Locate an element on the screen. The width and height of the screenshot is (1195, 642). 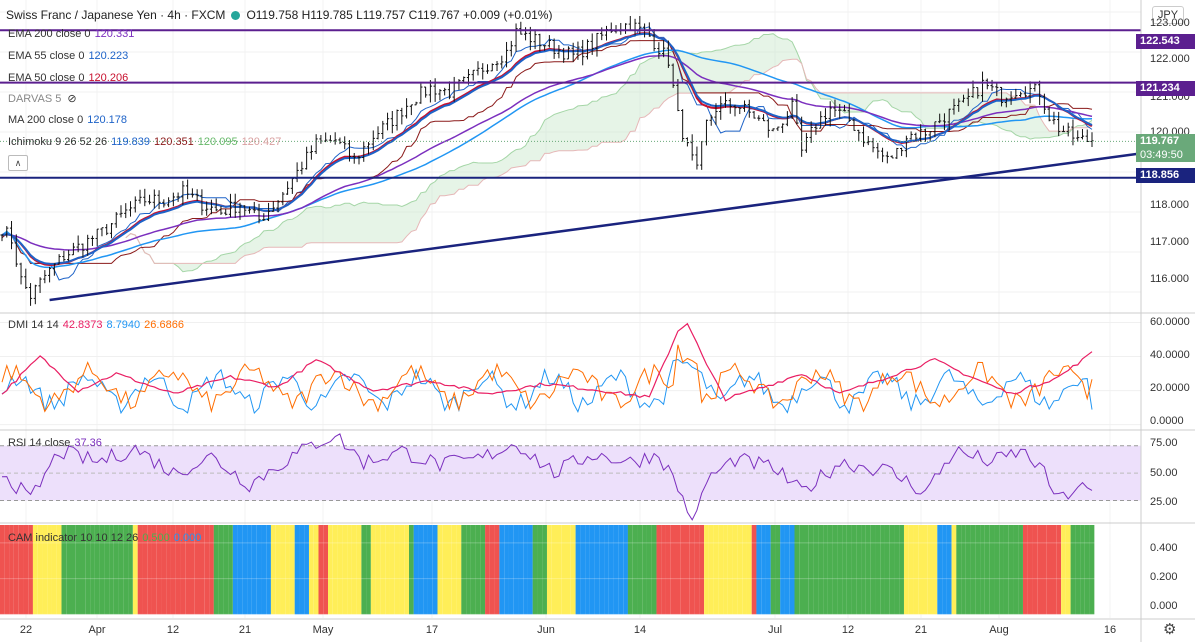
legend-ema200: EMA 200 close 0 120.331 is located at coordinates (71, 34).